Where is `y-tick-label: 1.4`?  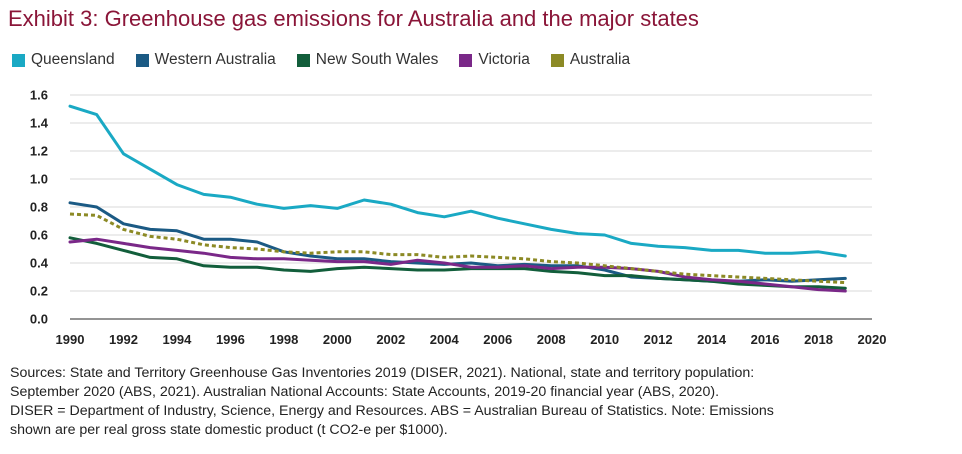
y-tick-label: 1.4 is located at coordinates (39, 123).